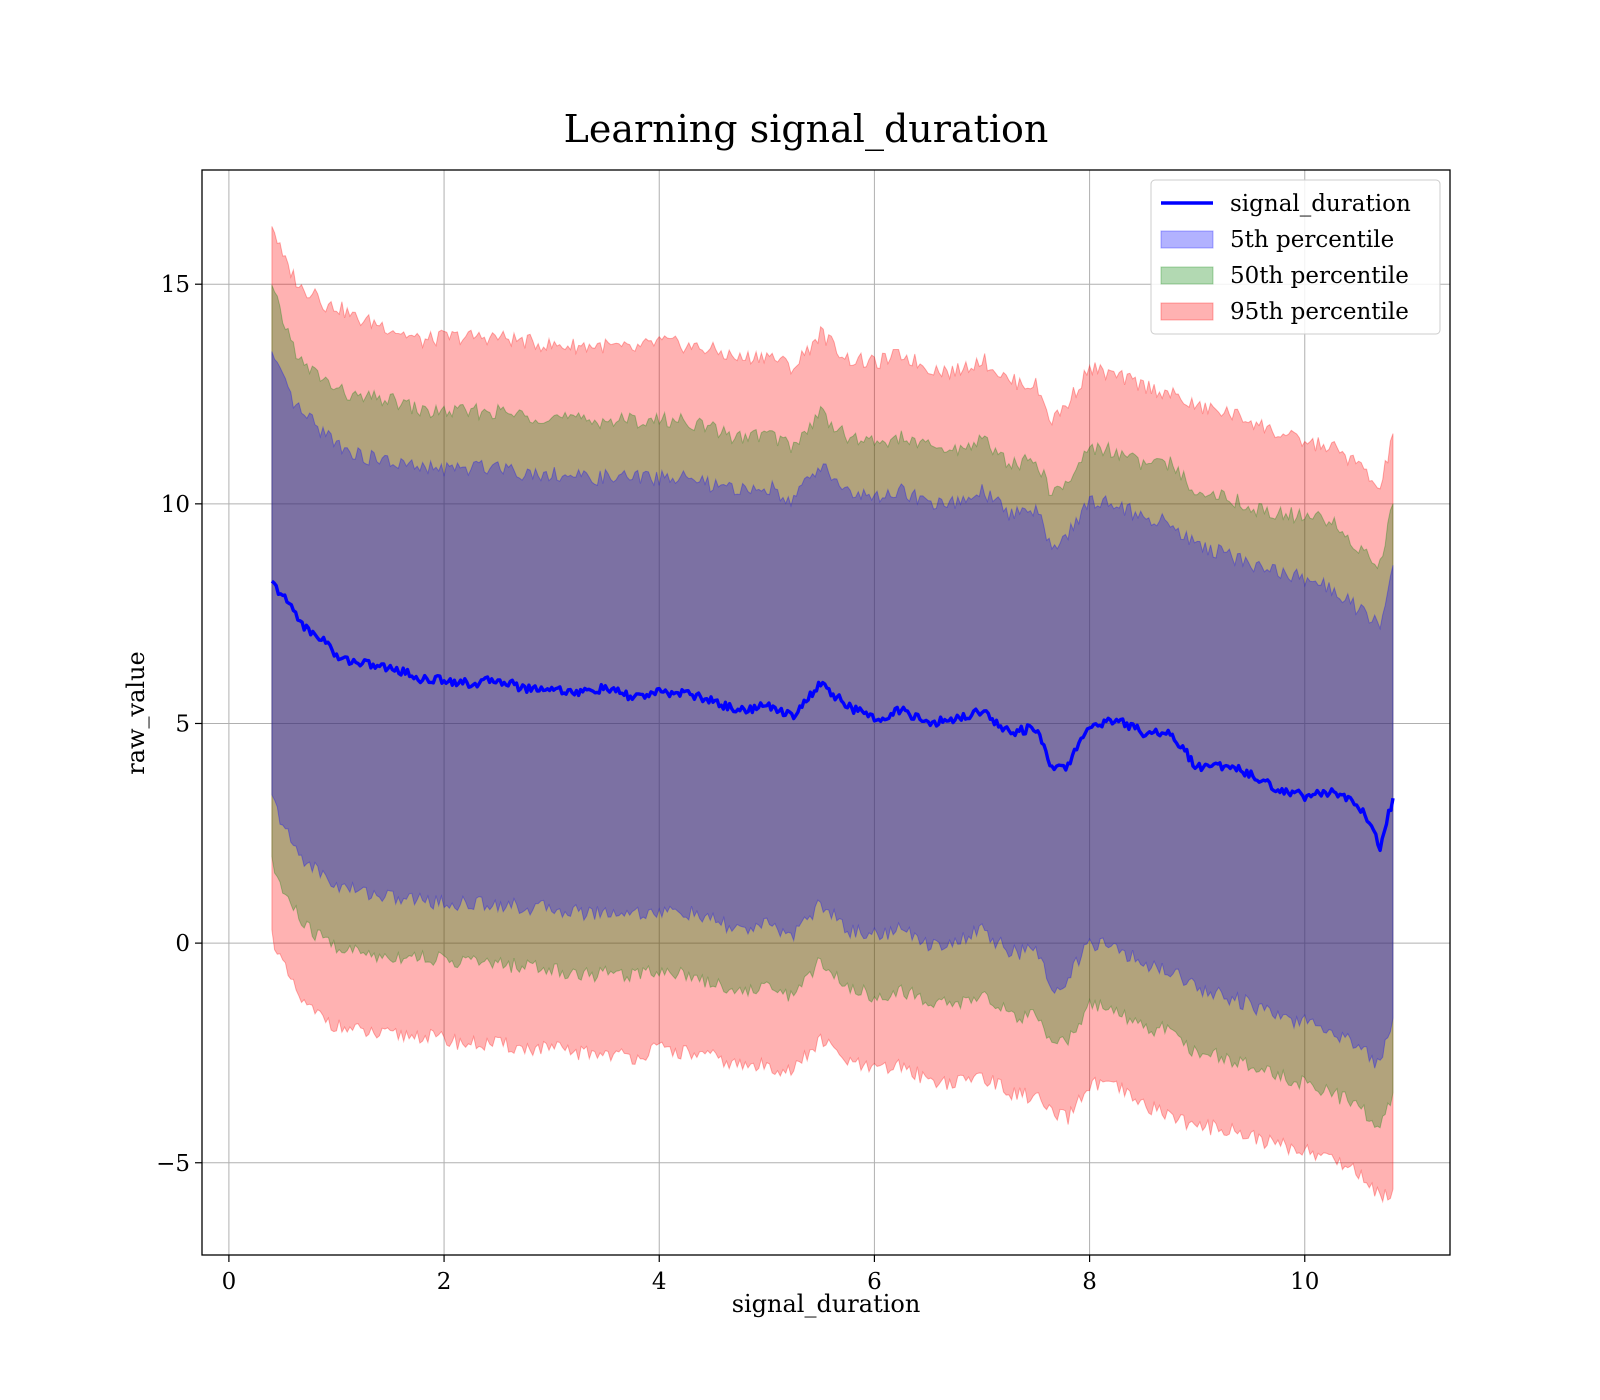 This screenshot has width=1600, height=1400. Describe the element at coordinates (175, 285) in the screenshot. I see `y-tick-label: 15` at that location.